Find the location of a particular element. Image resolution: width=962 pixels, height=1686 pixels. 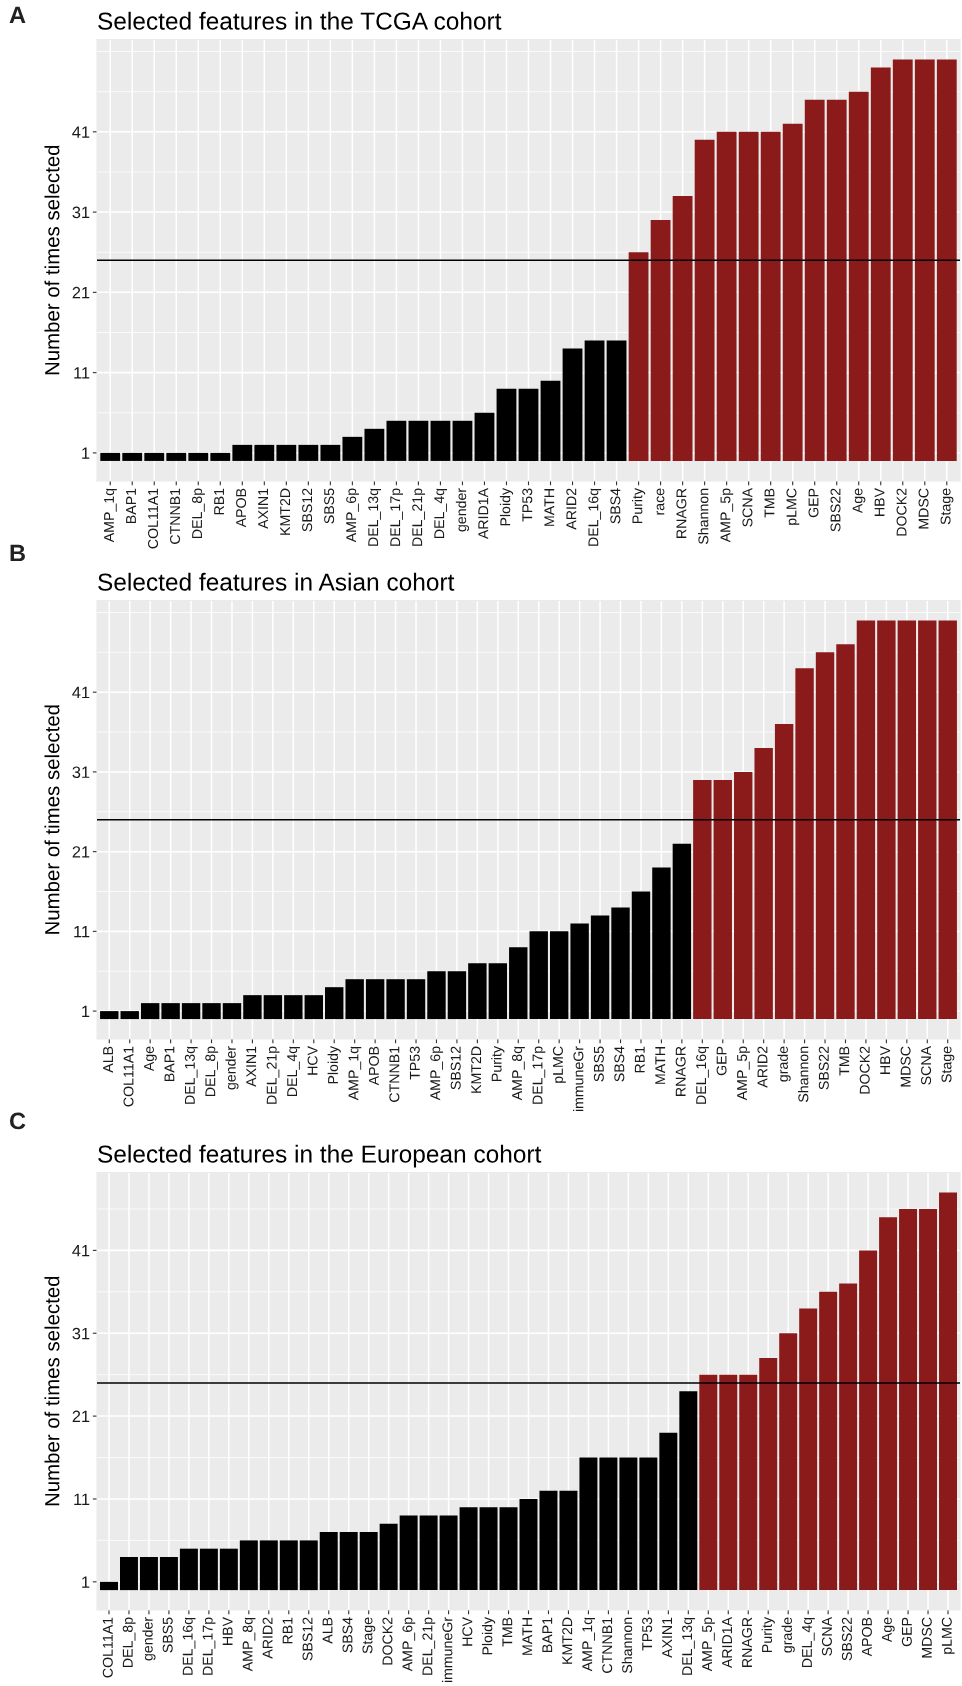

x-tick-label: KMT2D is located at coordinates (285, 511).